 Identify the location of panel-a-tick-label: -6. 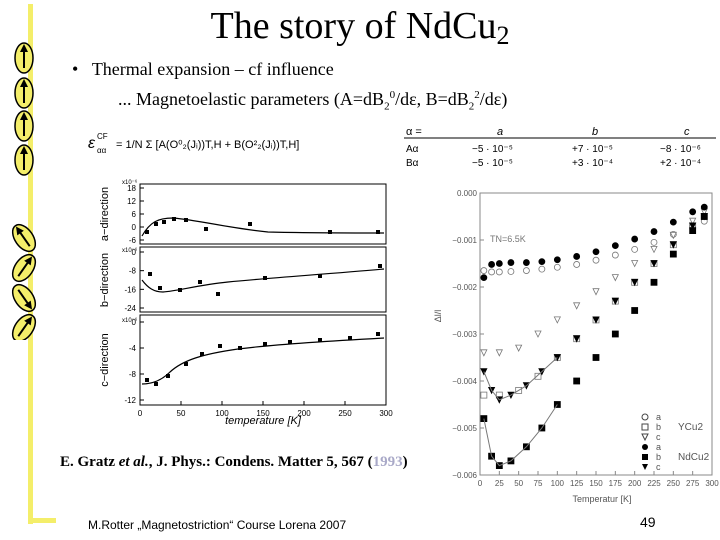
(133, 240).